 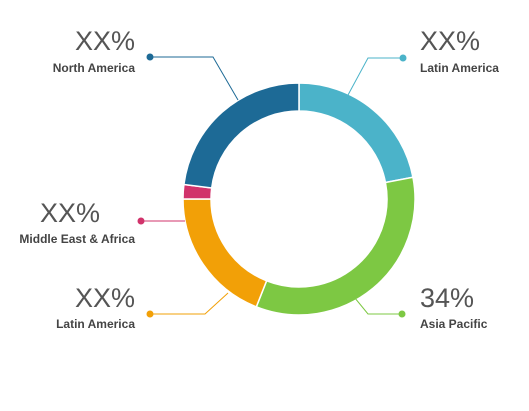 I want to click on value-label: 34%, so click(x=447, y=298).